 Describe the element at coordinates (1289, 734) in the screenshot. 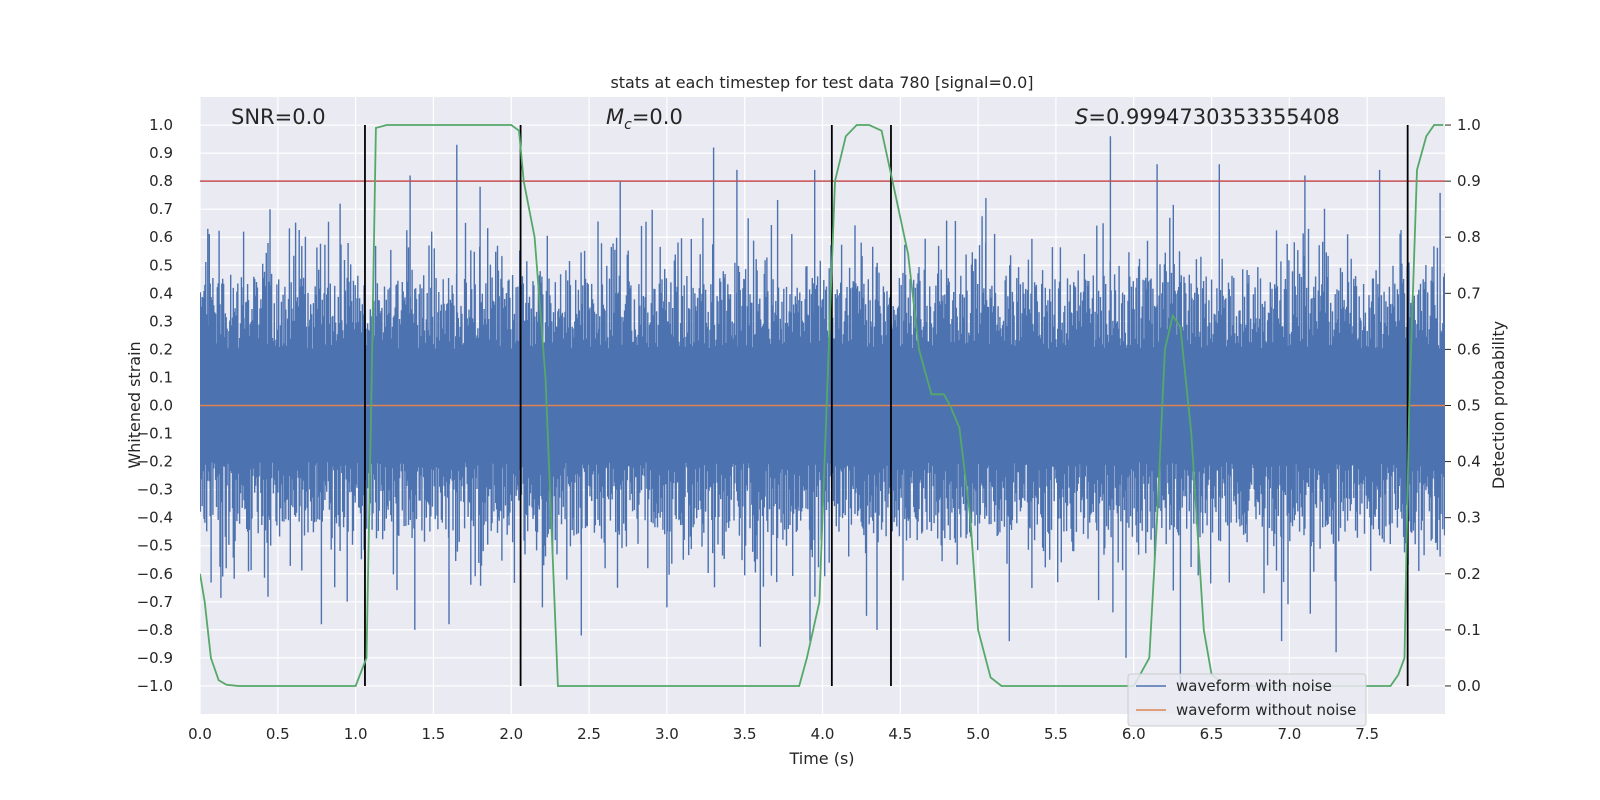

I see `x-tick-label: 7.0` at that location.